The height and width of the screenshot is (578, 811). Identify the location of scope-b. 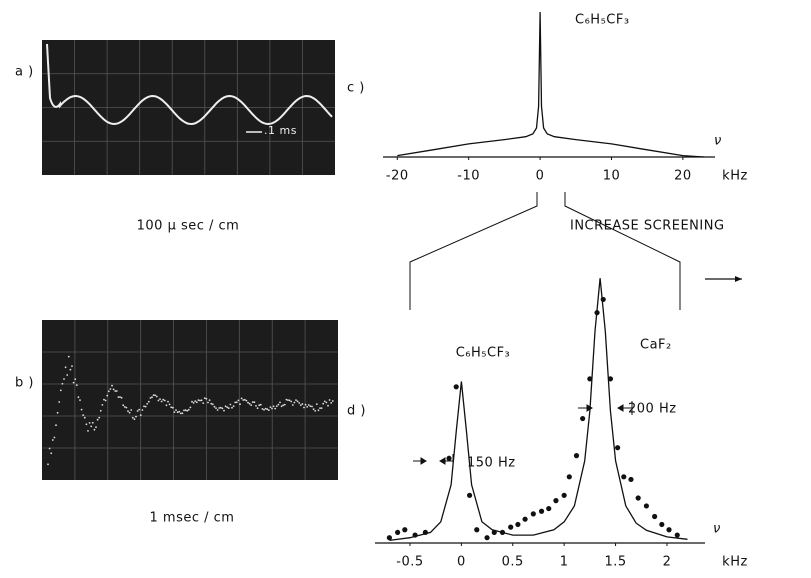
(190, 400).